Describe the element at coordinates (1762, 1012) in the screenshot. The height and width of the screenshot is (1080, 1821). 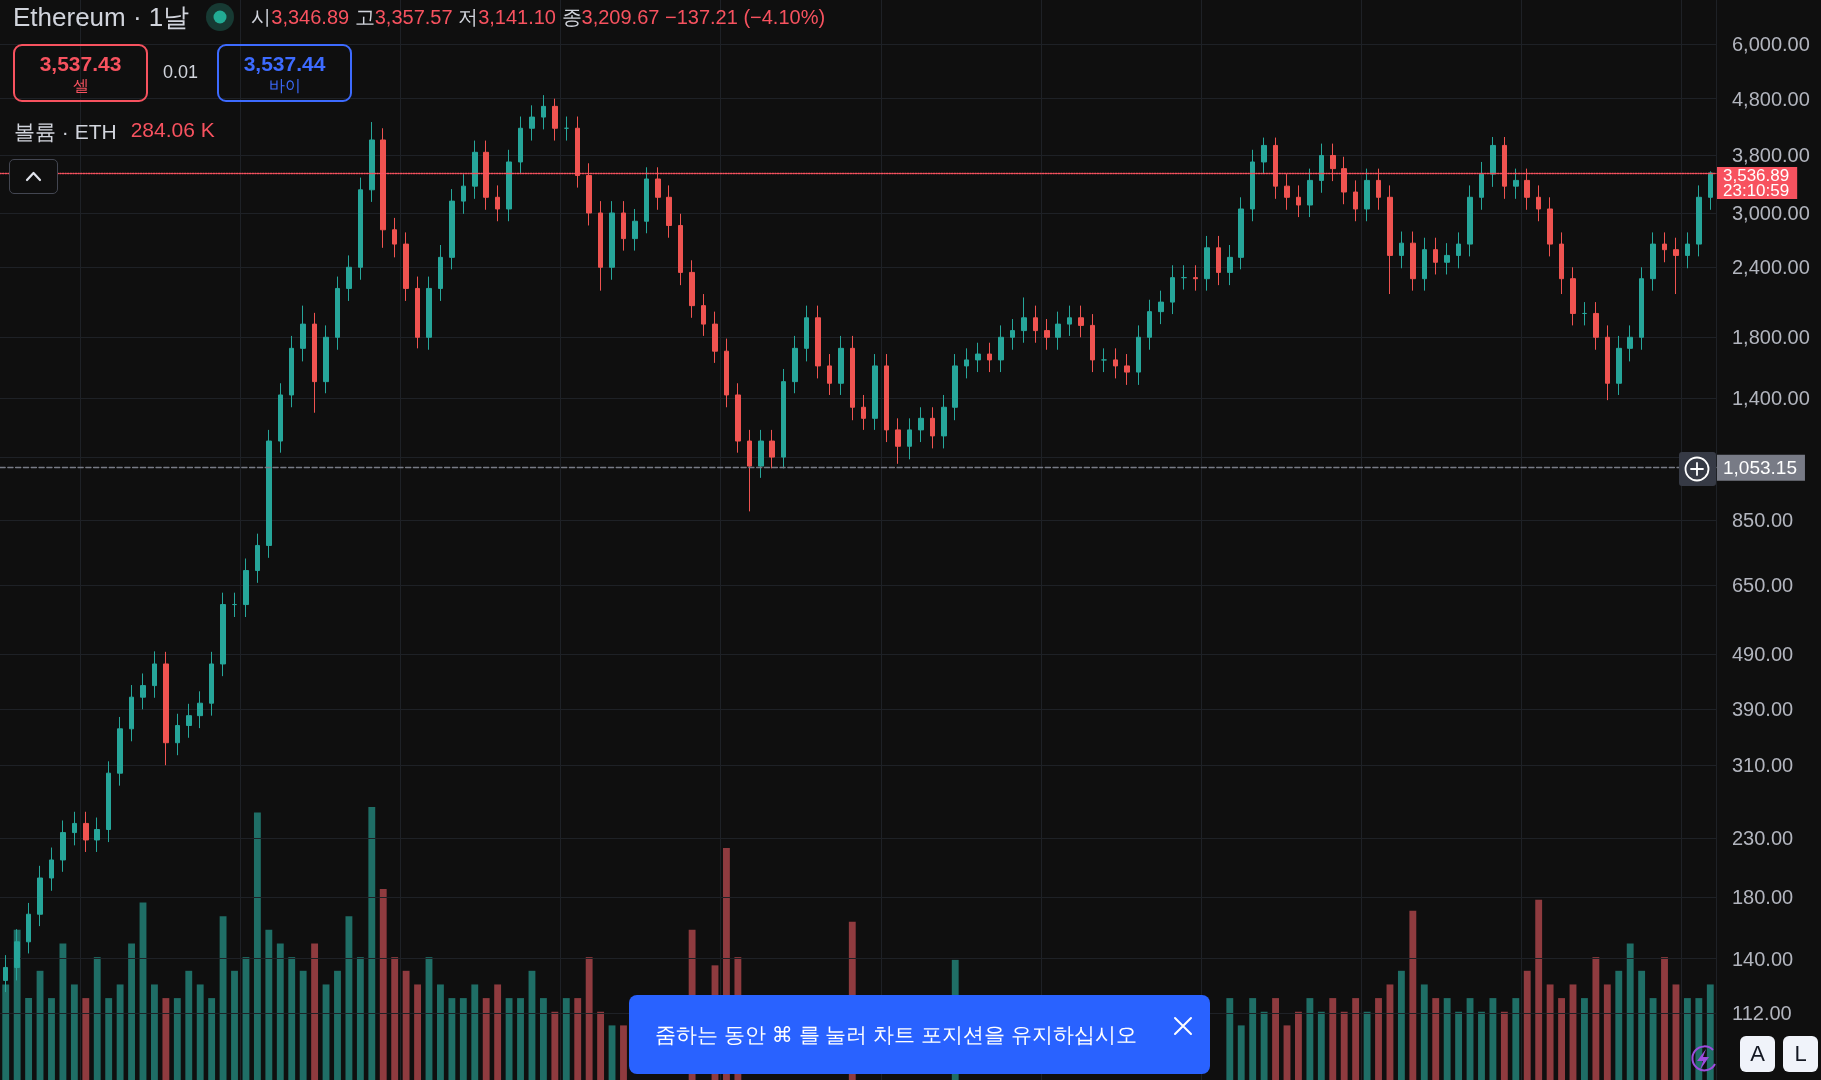
I see `y-tick-label: 112.00` at that location.